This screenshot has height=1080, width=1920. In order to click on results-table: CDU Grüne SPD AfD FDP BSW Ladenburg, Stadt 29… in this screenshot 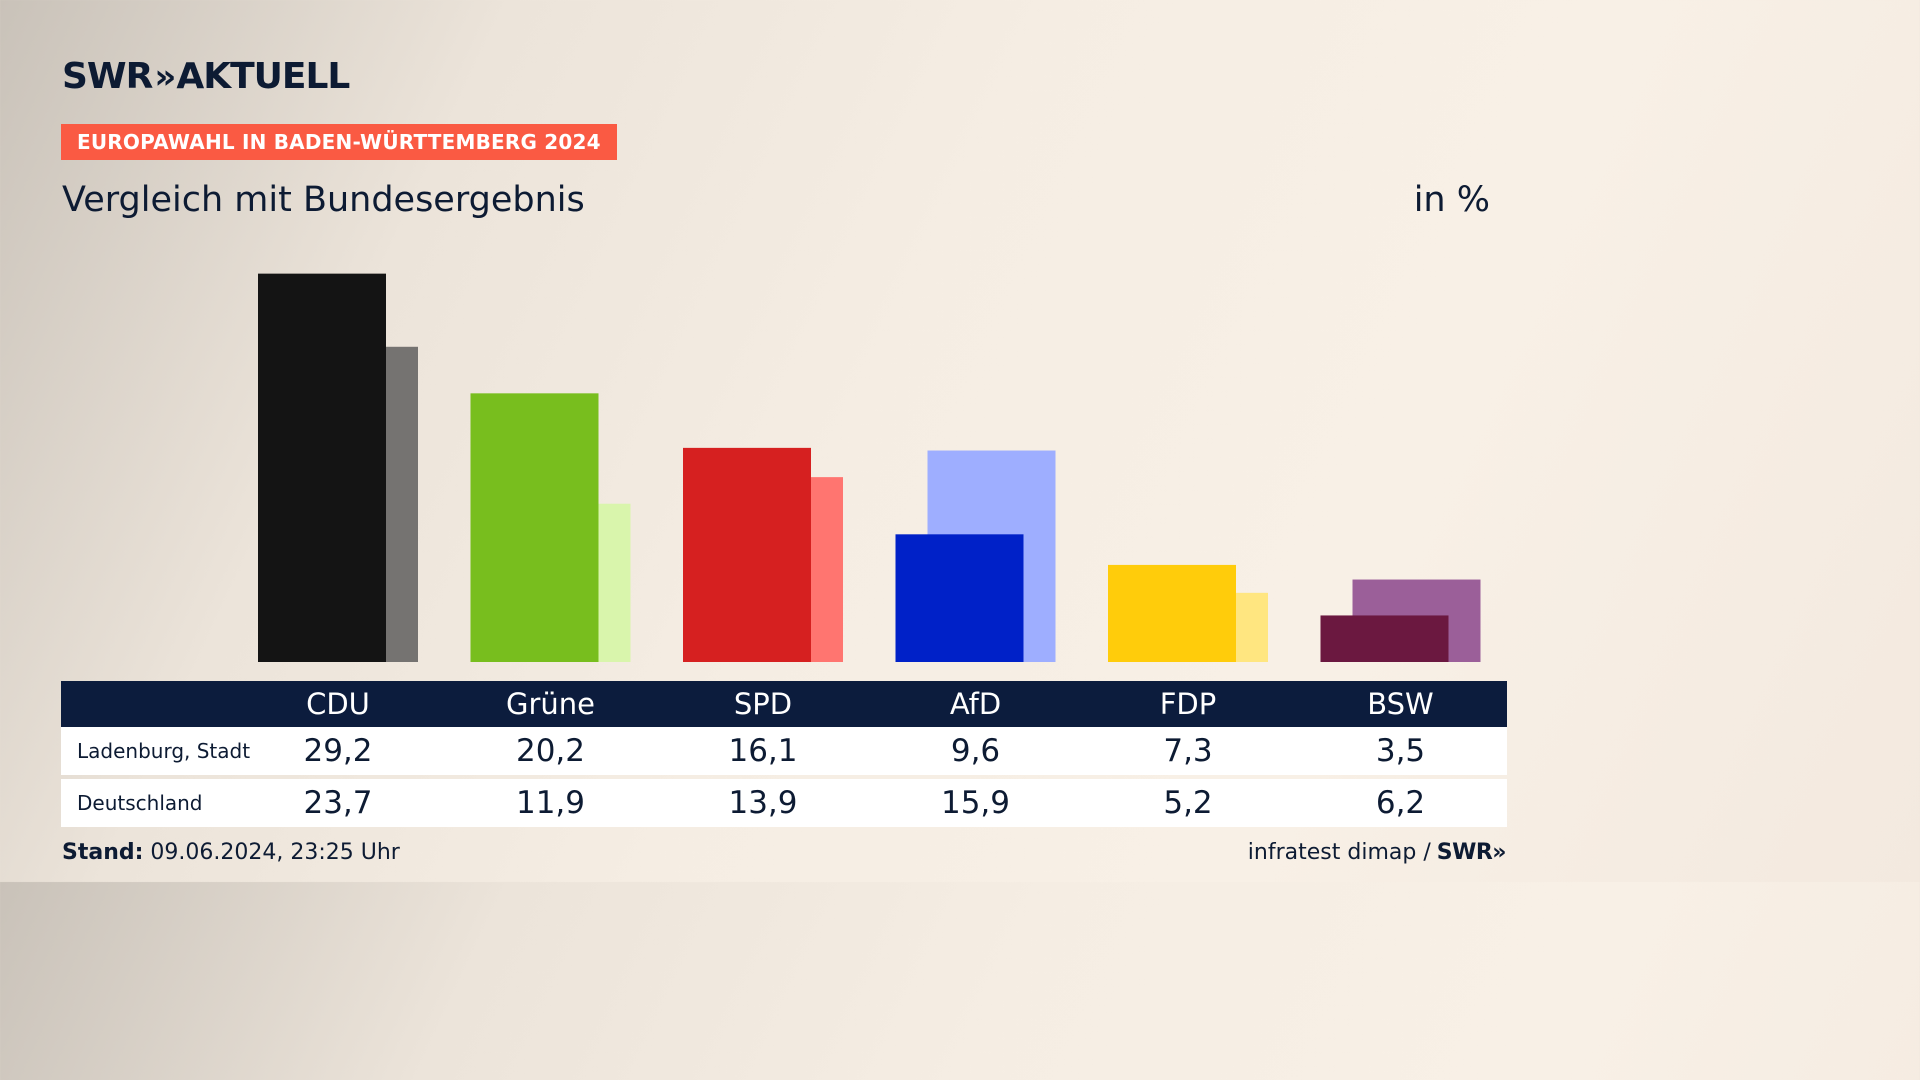, I will do `click(784, 754)`.